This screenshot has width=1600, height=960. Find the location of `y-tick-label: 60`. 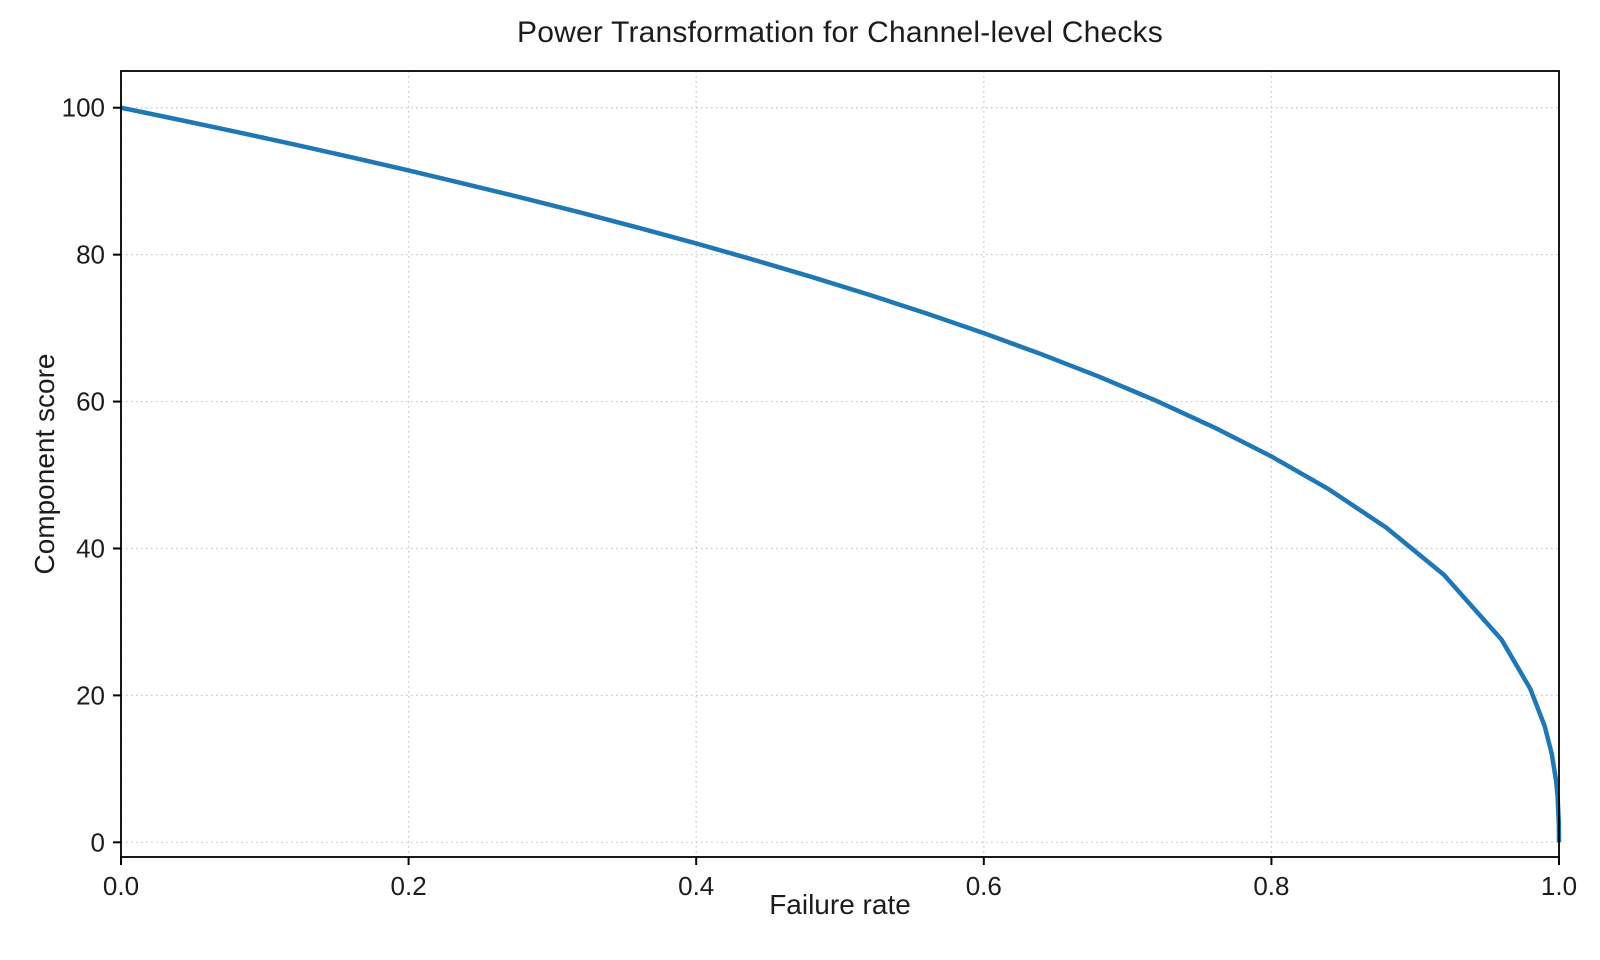

y-tick-label: 60 is located at coordinates (90, 402).